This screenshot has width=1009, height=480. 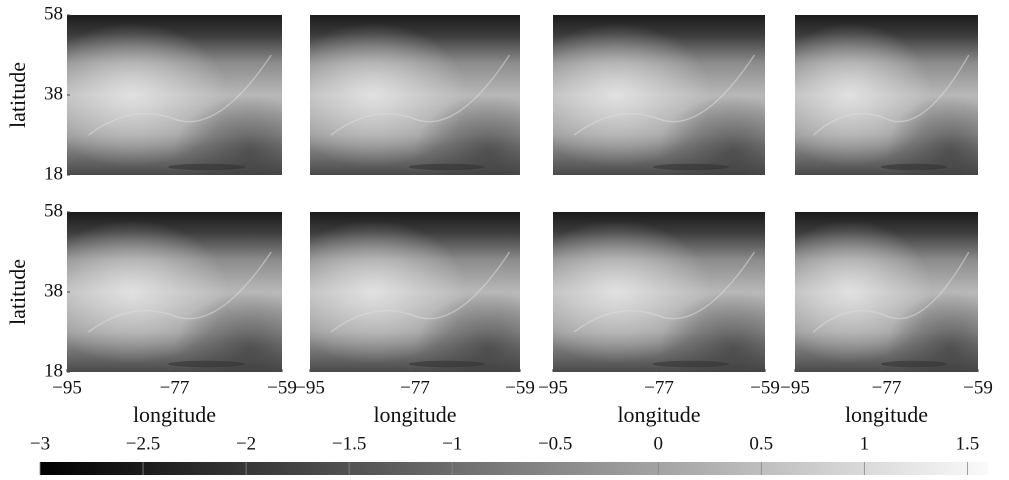 I want to click on colorbar-tick-label: −1.5, so click(x=349, y=443).